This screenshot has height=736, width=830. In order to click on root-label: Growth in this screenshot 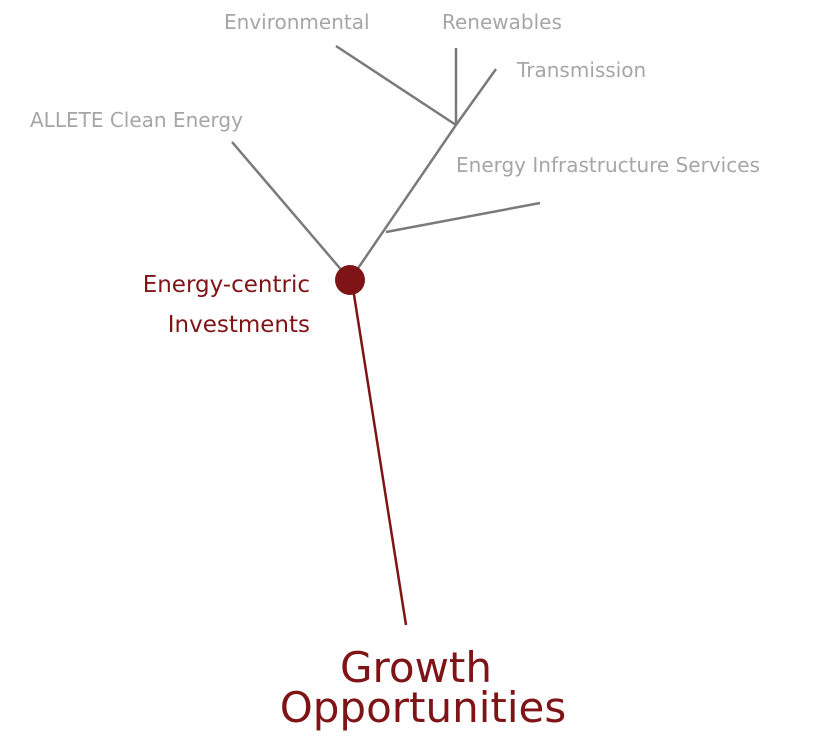, I will do `click(416, 667)`.